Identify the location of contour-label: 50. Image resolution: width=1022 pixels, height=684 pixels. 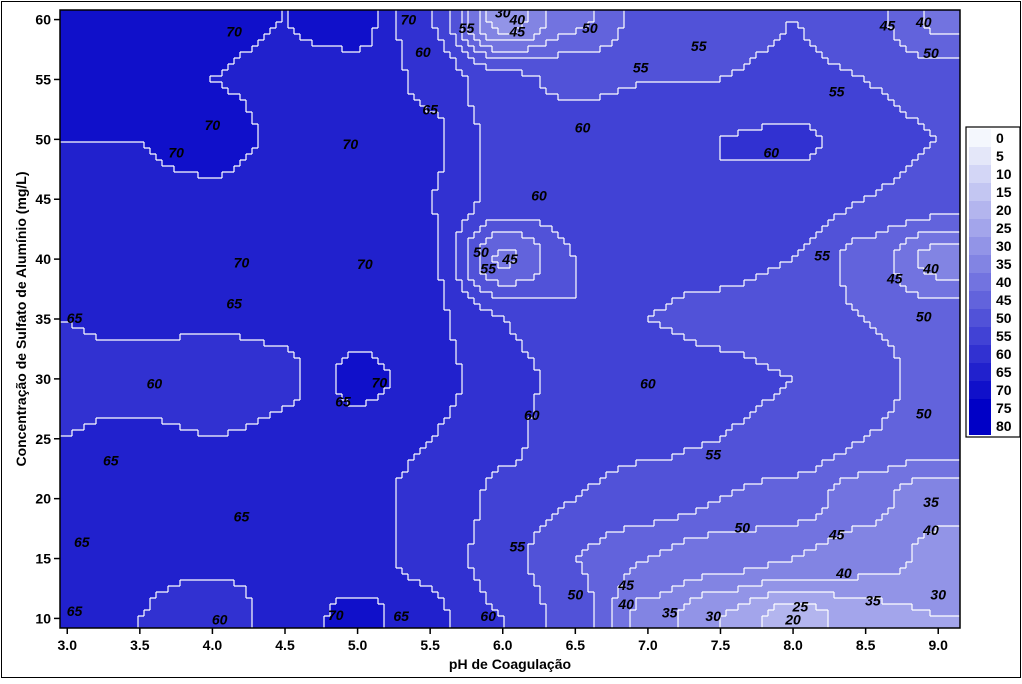
(590, 28).